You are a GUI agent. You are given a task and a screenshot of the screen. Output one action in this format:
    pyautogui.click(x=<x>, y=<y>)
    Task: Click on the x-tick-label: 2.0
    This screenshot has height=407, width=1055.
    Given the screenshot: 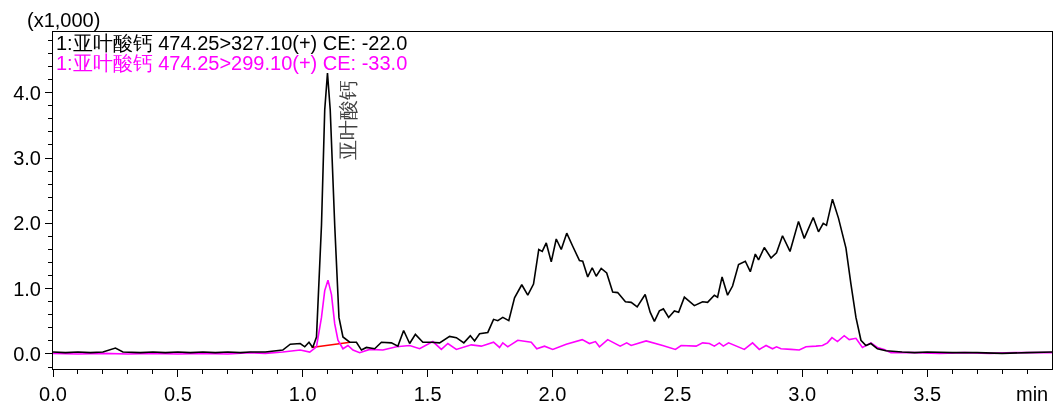 What is the action you would take?
    pyautogui.click(x=552, y=394)
    